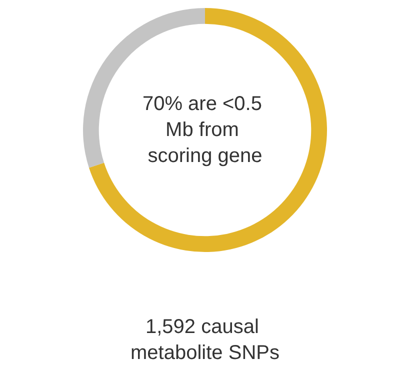 This screenshot has height=381, width=415. What do you see at coordinates (205, 340) in the screenshot?
I see `text: 1,592 causal metabolite SNPs` at bounding box center [205, 340].